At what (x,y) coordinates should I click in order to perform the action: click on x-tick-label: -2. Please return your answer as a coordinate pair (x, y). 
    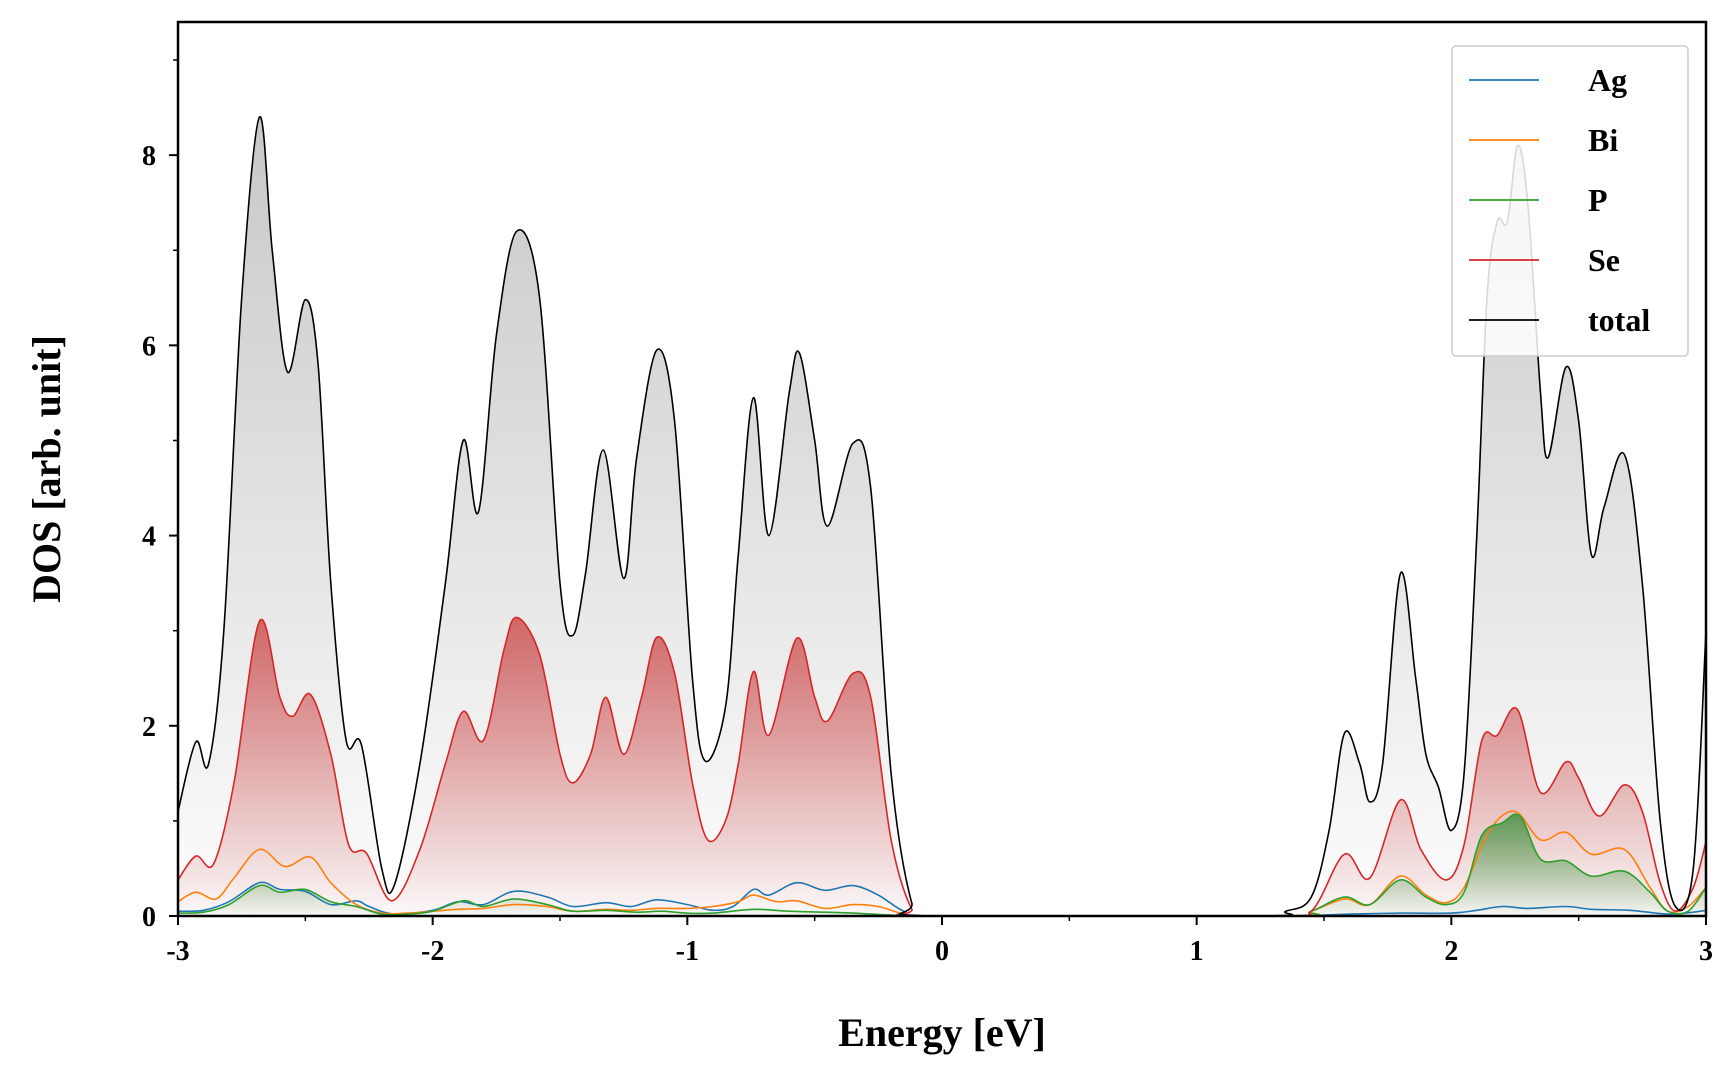
    Looking at the image, I should click on (432, 951).